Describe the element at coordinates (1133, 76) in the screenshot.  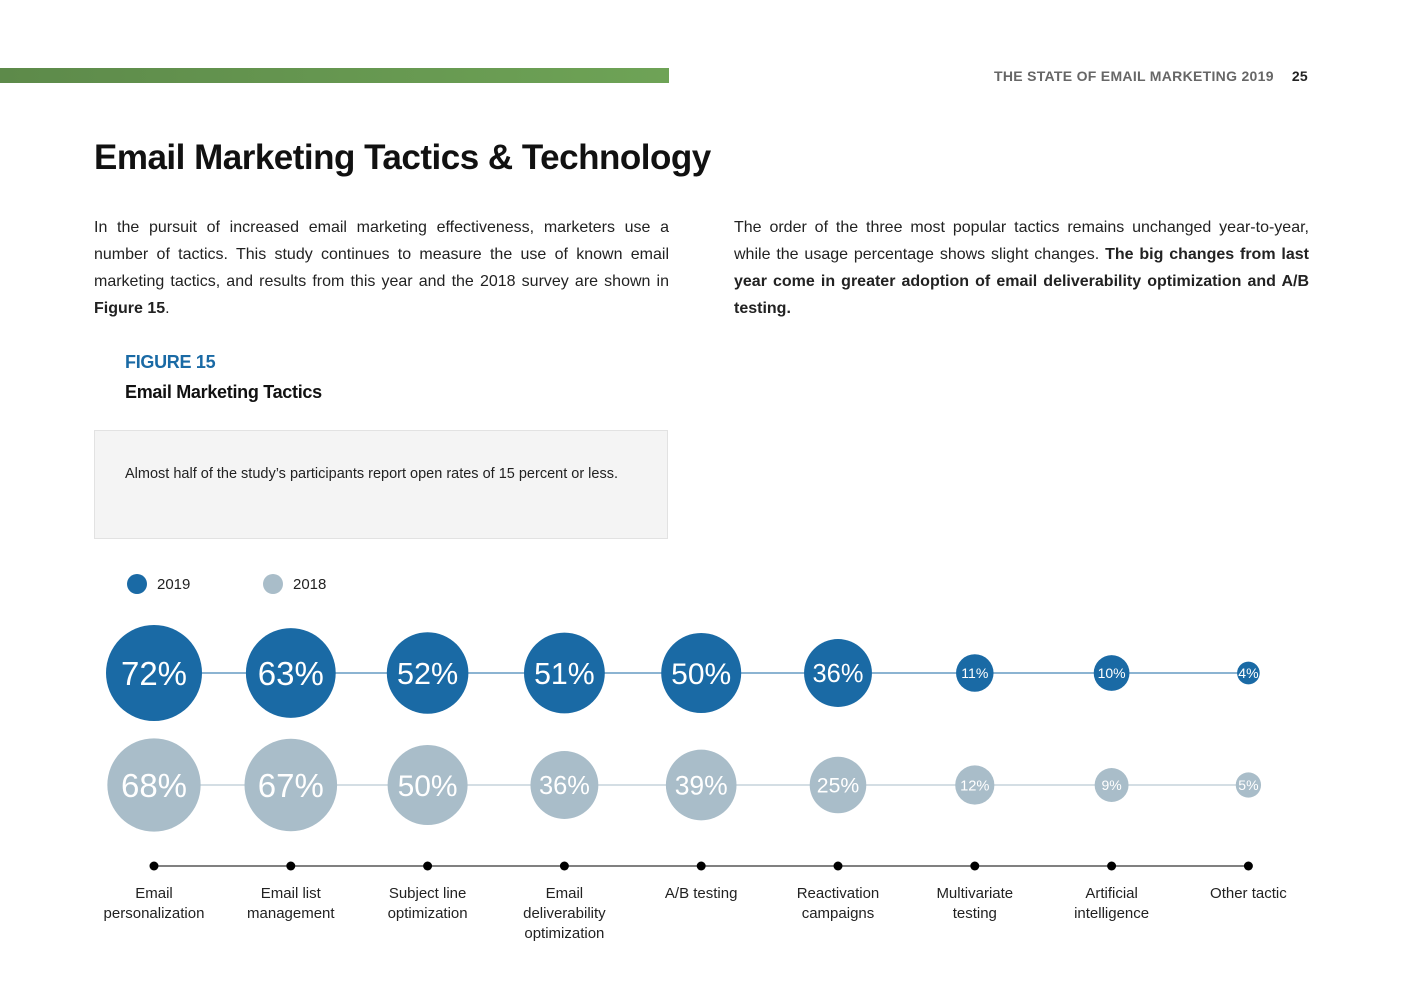
I see `running-title: THE STATE OF EMAIL MARKETING 2019` at that location.